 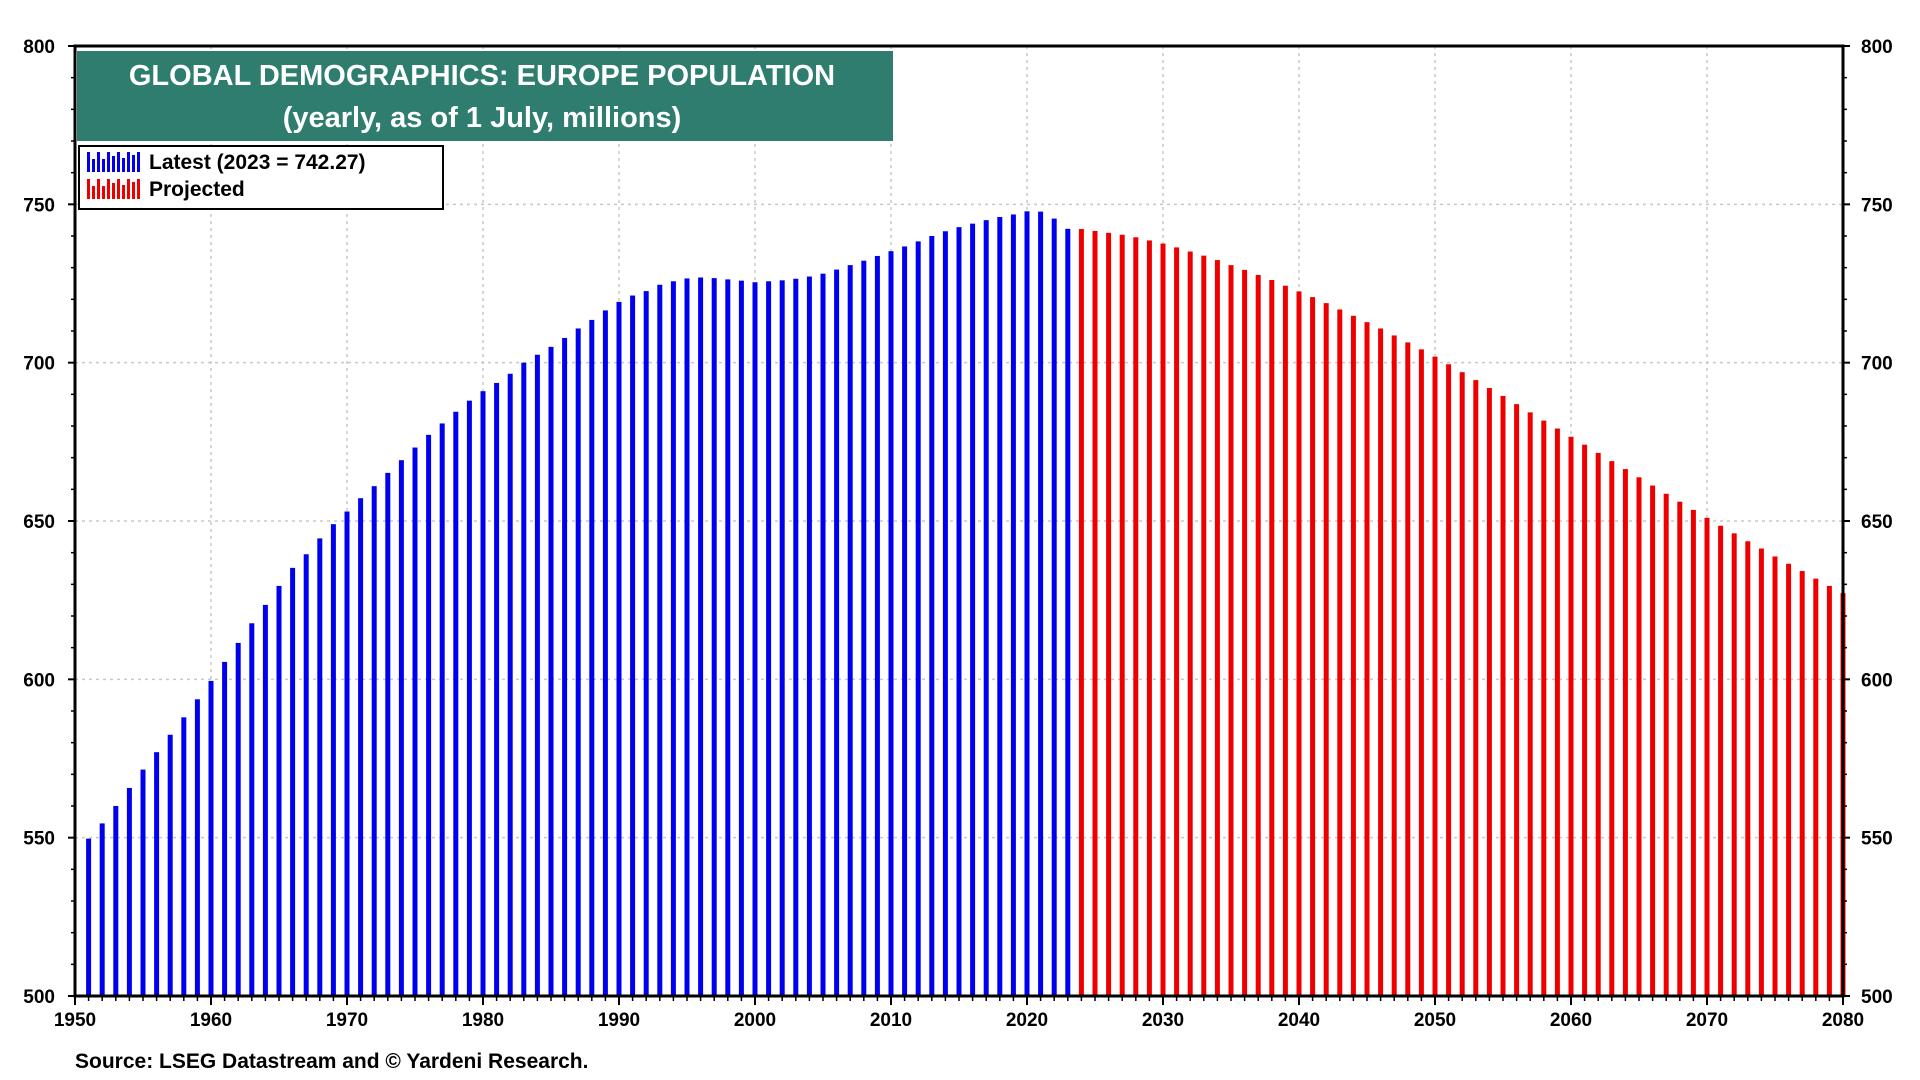 I want to click on legend: Latest (2023 = 742.27) Projected, so click(x=261, y=177).